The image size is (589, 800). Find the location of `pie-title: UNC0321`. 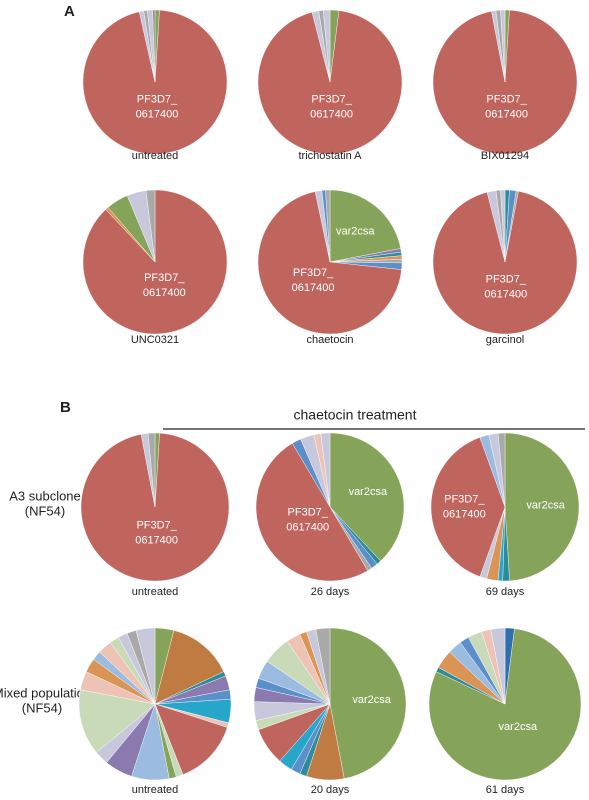

pie-title: UNC0321 is located at coordinates (155, 340).